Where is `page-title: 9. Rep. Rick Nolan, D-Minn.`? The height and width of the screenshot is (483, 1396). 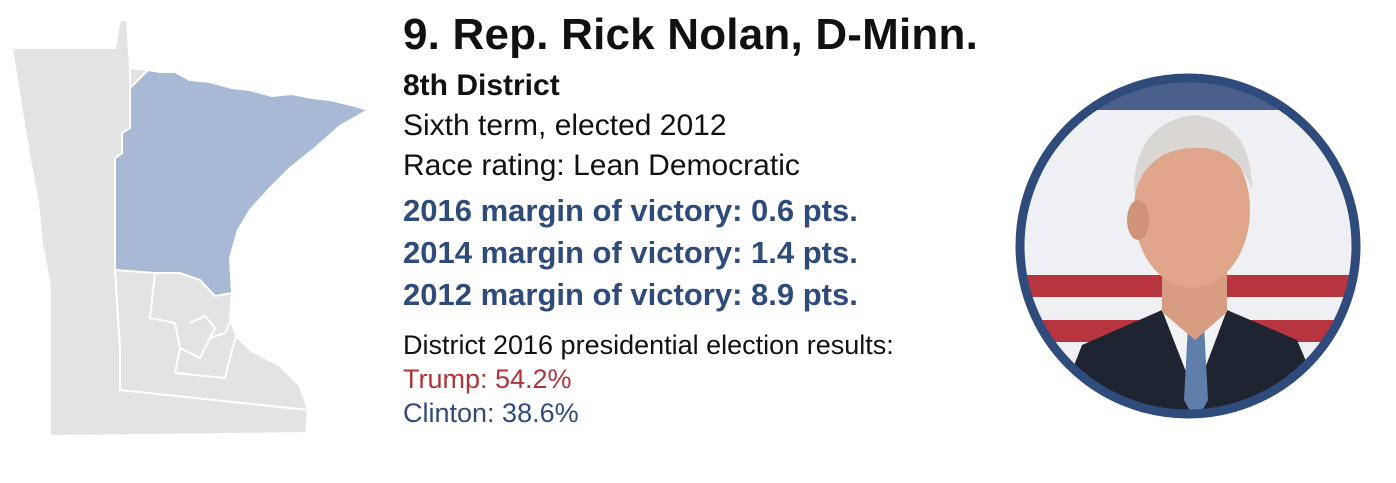
page-title: 9. Rep. Rick Nolan, D-Minn. is located at coordinates (691, 34).